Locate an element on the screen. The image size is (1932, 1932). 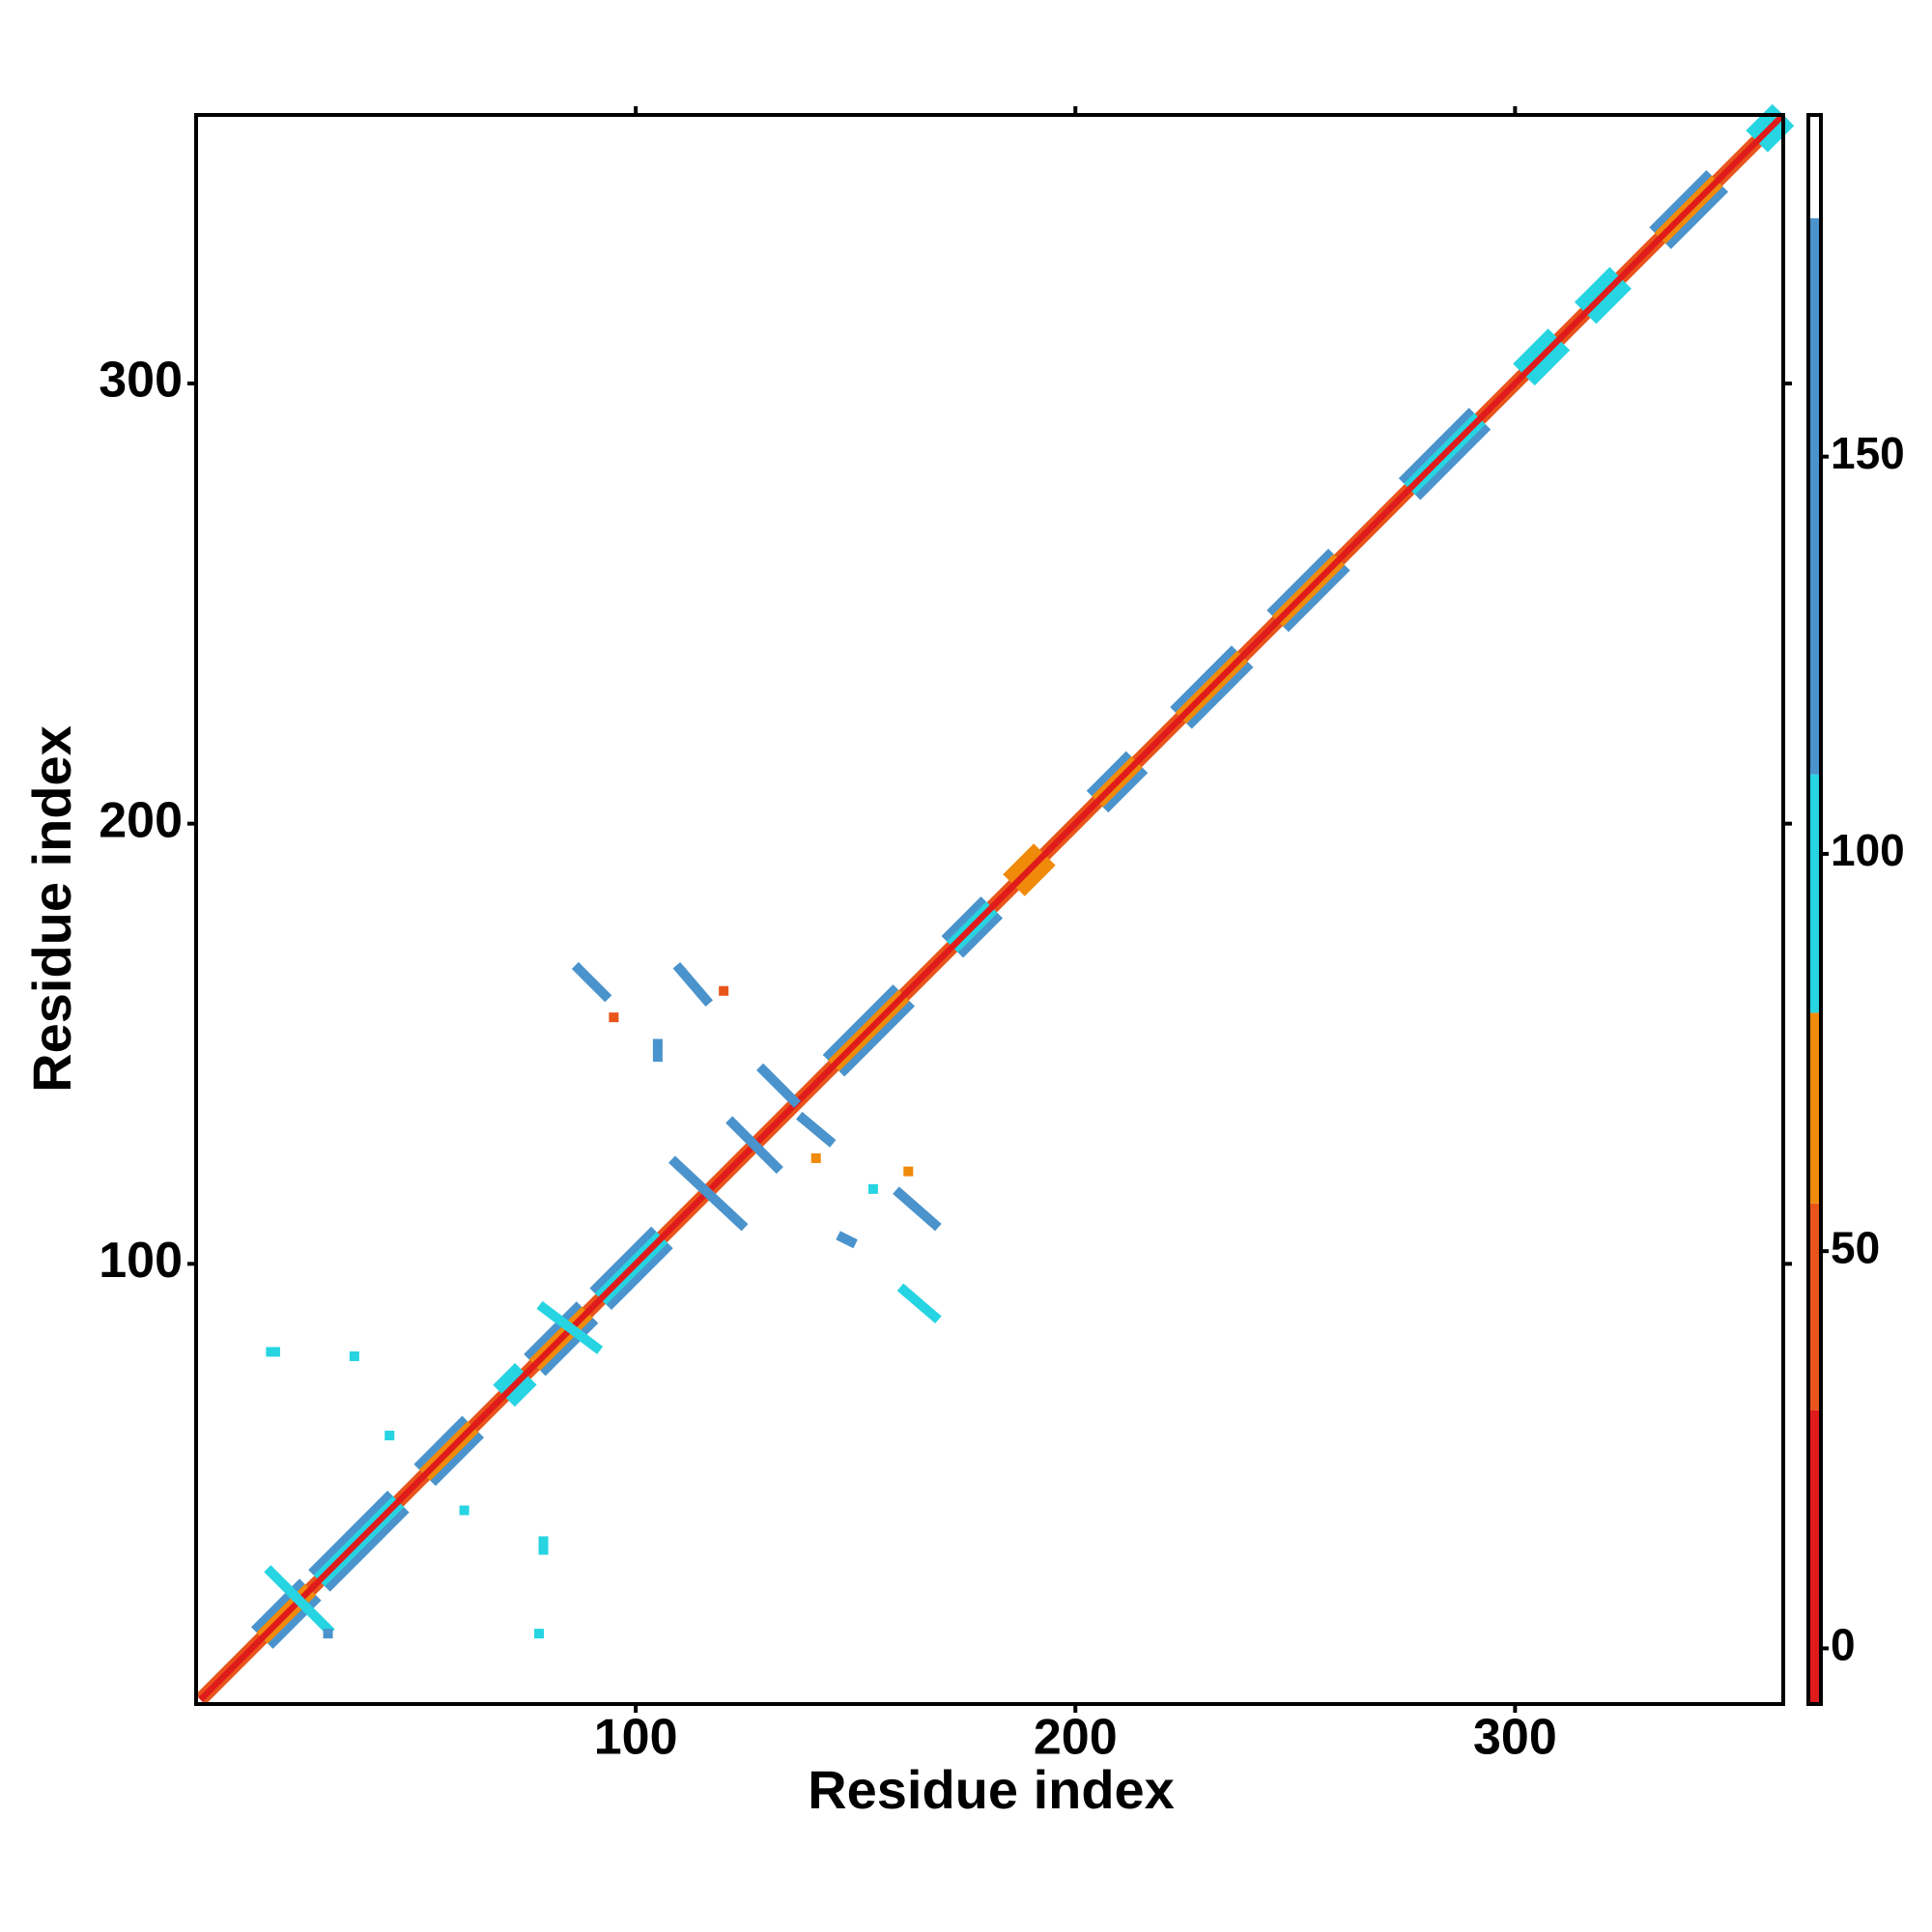
y-tick-label: 100 is located at coordinates (141, 1261).